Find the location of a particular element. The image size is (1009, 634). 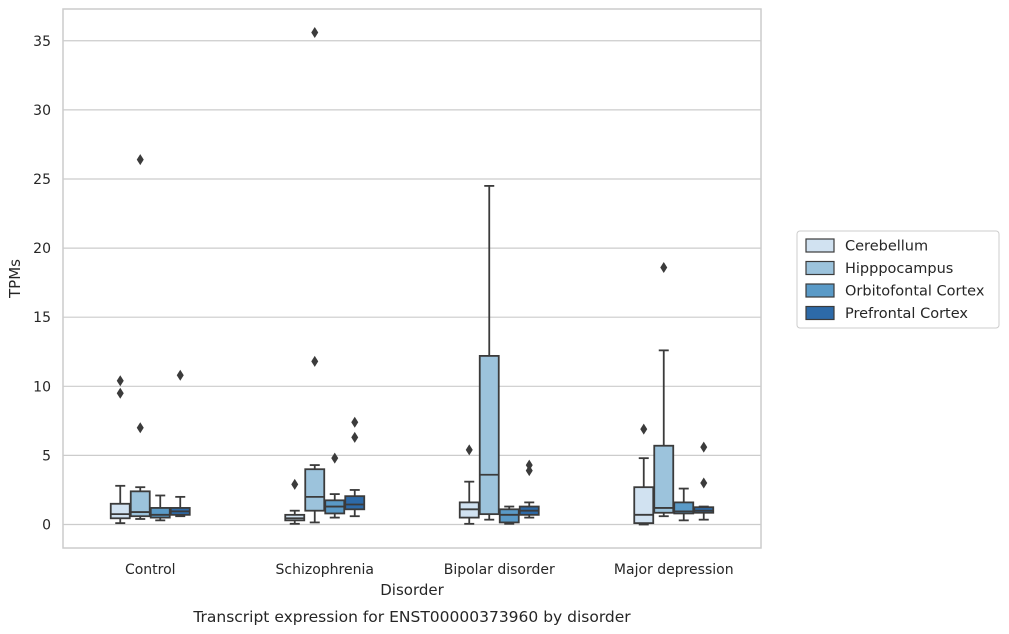

y-axis-ticks: 0 5 10 15 20 25 30 35 is located at coordinates (42, 284).